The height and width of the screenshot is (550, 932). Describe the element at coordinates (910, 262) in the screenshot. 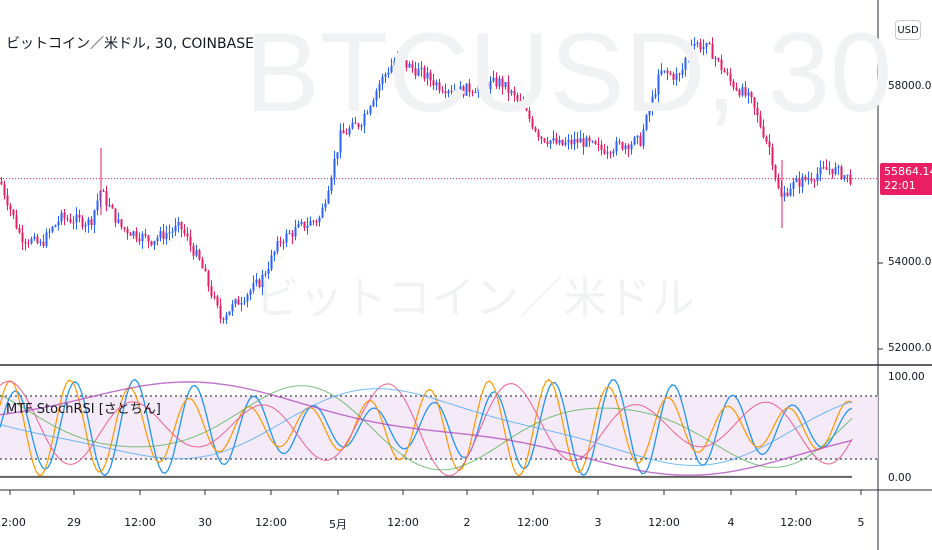

I see `price-axis-tick: 54000.00` at that location.